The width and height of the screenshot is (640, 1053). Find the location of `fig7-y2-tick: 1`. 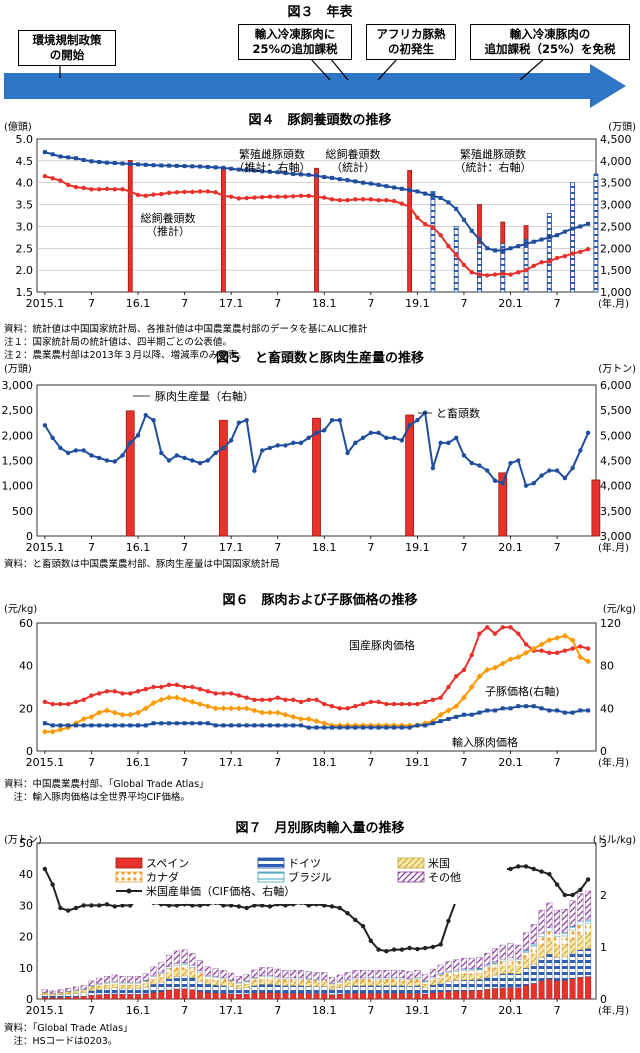

fig7-y2-tick: 1 is located at coordinates (603, 947).